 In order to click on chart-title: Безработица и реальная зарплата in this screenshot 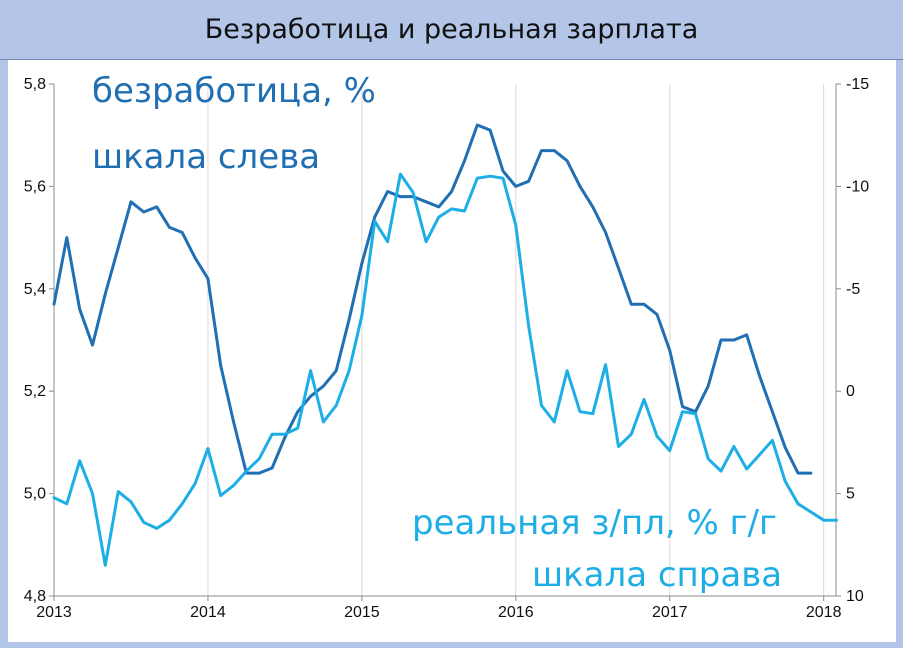, I will do `click(451, 29)`.